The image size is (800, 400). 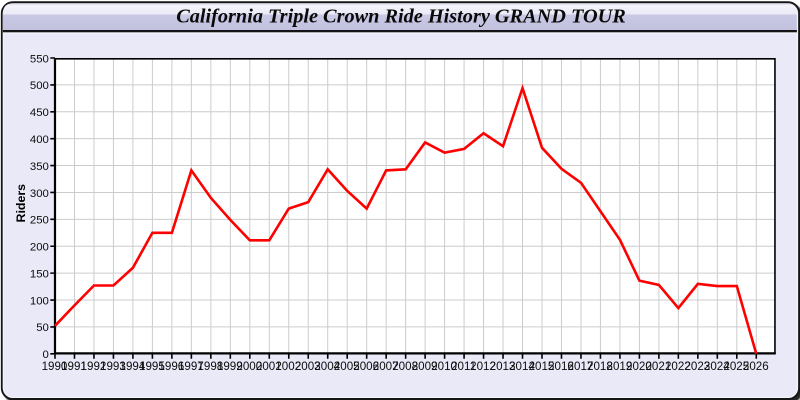 What do you see at coordinates (74, 366) in the screenshot?
I see `svg-text: 1991` at bounding box center [74, 366].